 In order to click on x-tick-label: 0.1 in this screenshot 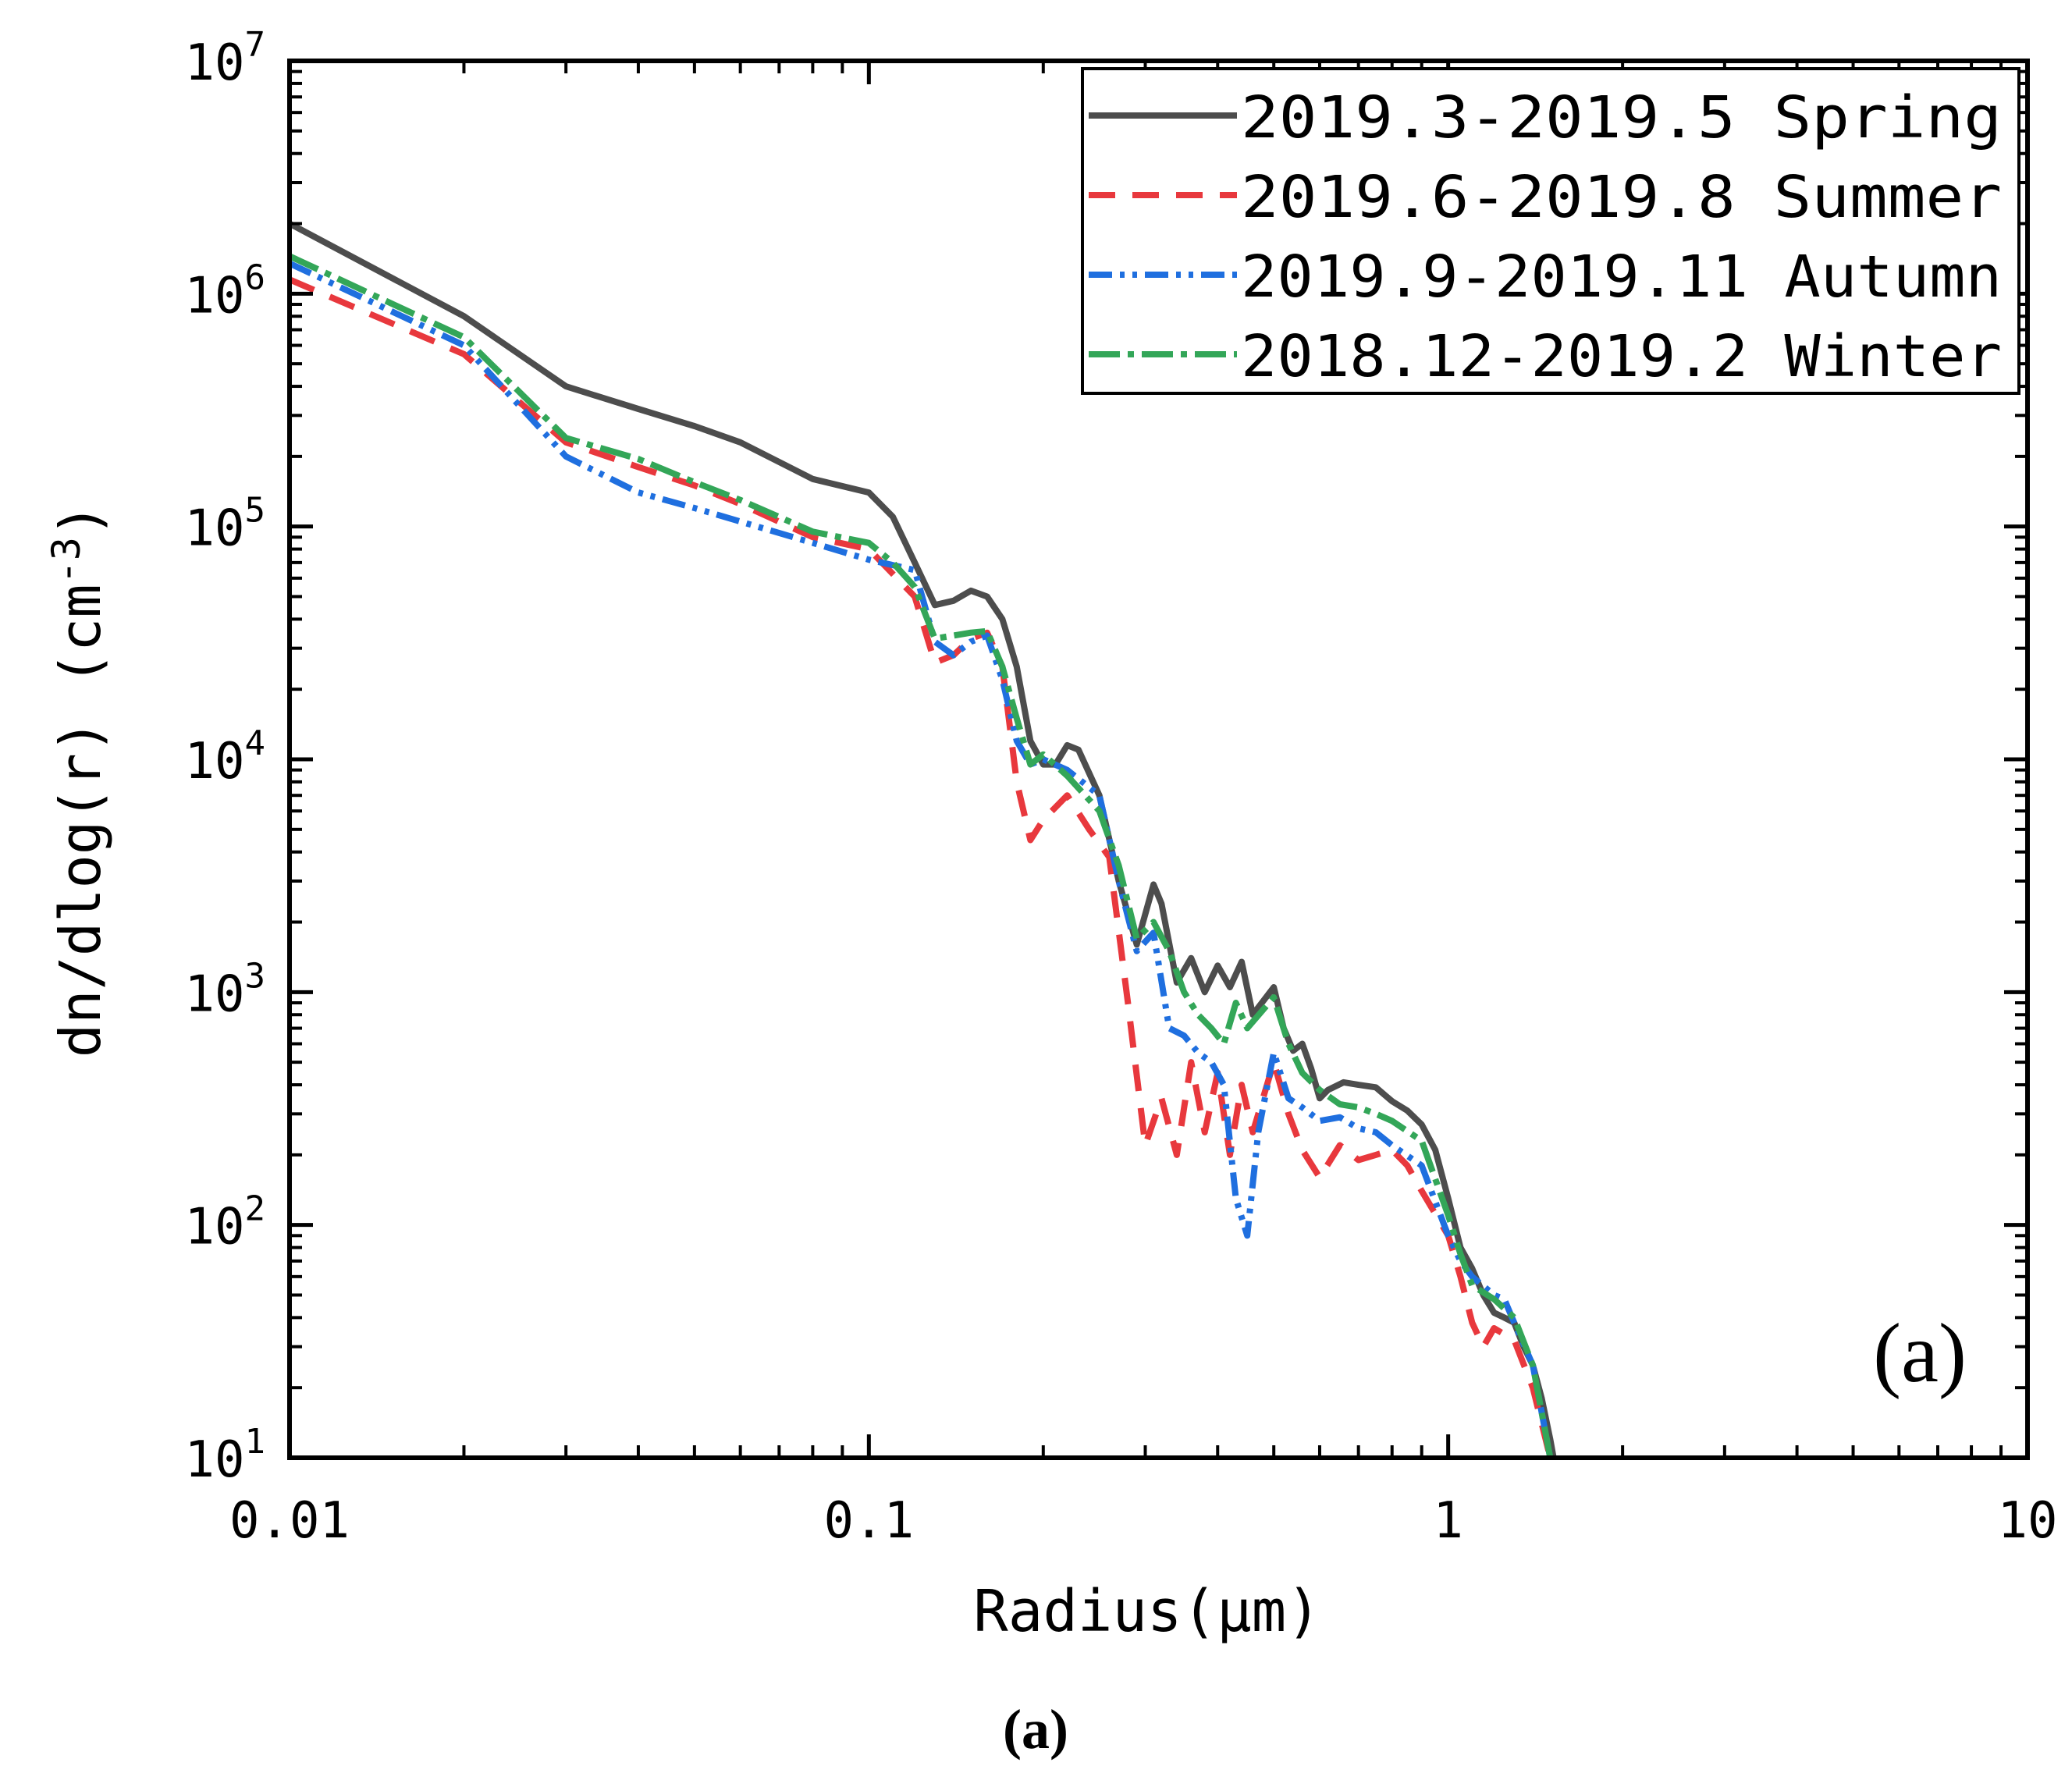, I will do `click(869, 1521)`.